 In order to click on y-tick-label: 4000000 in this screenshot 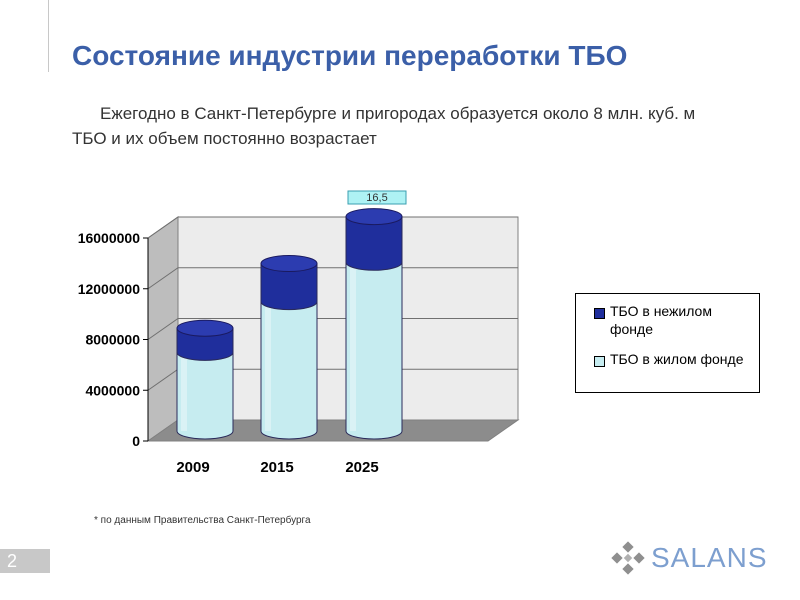, I will do `click(112, 390)`.